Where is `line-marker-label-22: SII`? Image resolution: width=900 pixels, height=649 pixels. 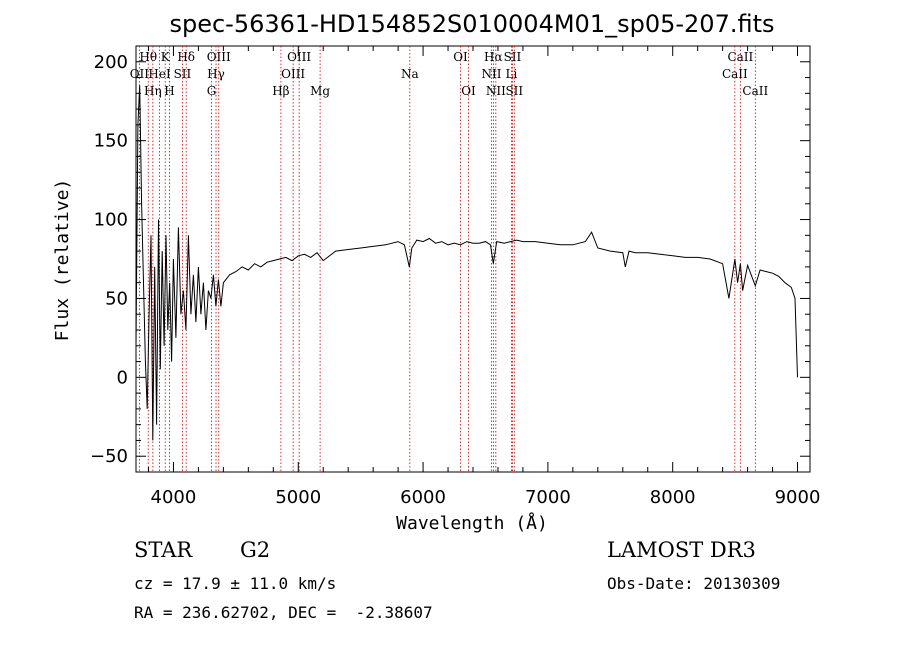 line-marker-label-22: SII is located at coordinates (513, 57).